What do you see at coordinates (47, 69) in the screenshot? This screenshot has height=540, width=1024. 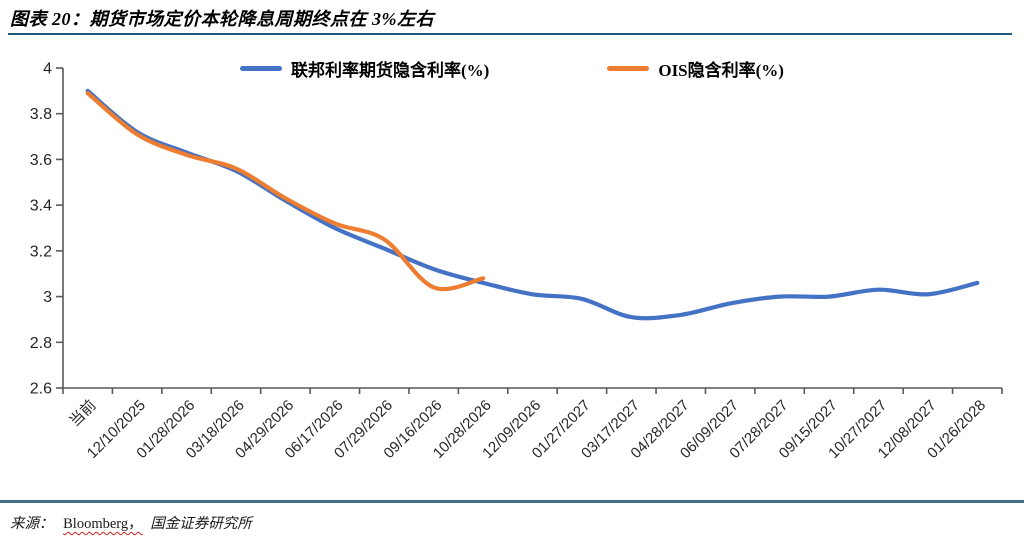 I see `y-axis-label: 4` at bounding box center [47, 69].